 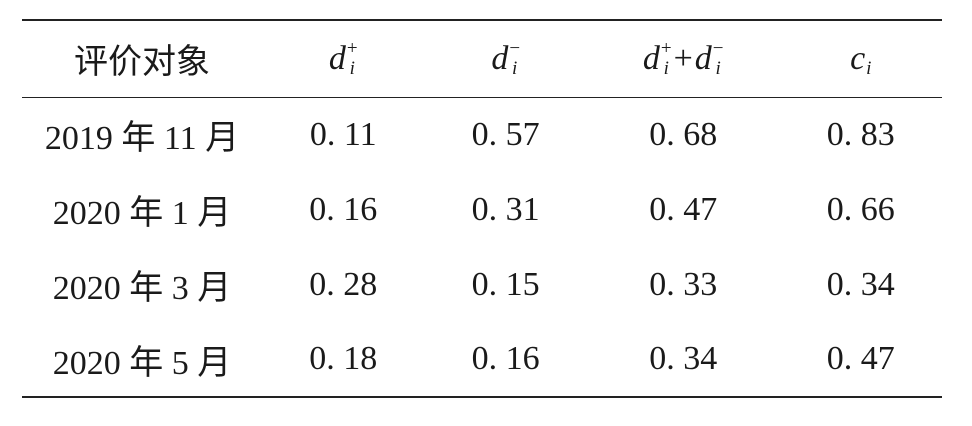 What do you see at coordinates (858, 58) in the screenshot?
I see `symbol: c` at bounding box center [858, 58].